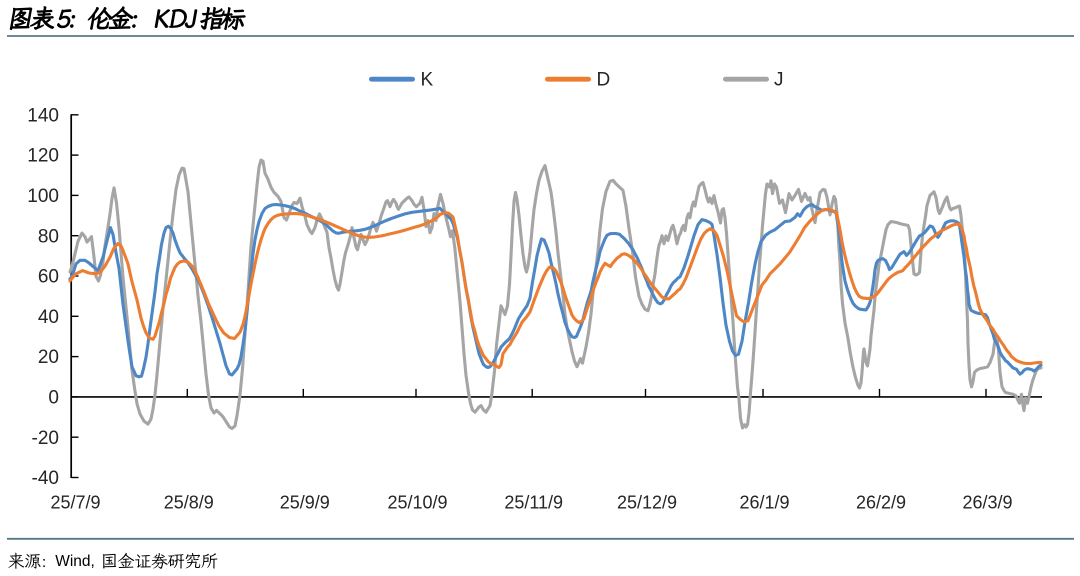 The image size is (1080, 576). I want to click on svg-text: 100, so click(43, 196).